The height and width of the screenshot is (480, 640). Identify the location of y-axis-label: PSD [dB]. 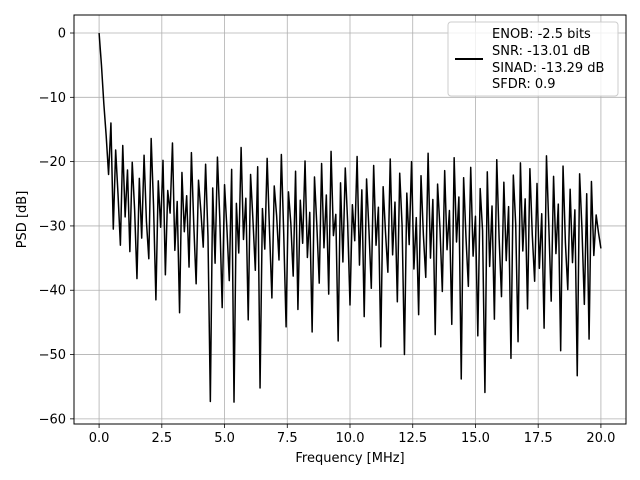
(22, 220).